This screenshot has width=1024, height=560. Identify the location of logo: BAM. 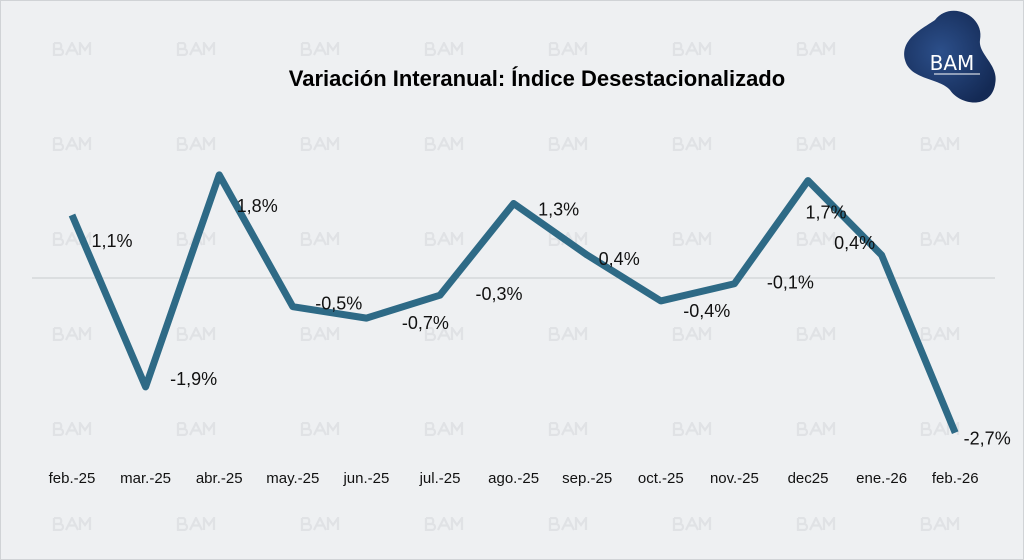
(950, 56).